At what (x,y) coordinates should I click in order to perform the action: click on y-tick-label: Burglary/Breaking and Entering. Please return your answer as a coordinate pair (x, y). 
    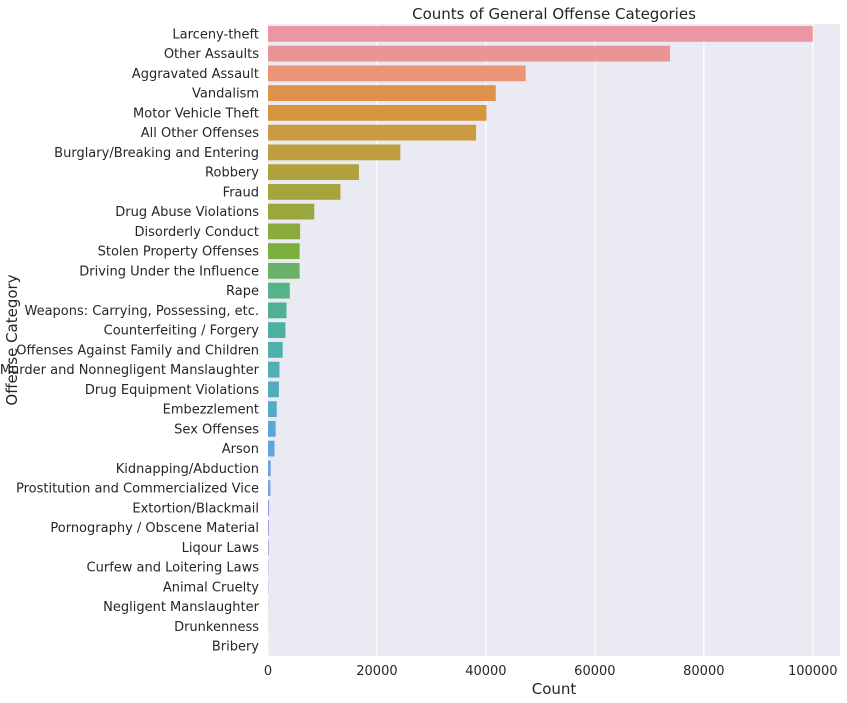
    Looking at the image, I should click on (156, 153).